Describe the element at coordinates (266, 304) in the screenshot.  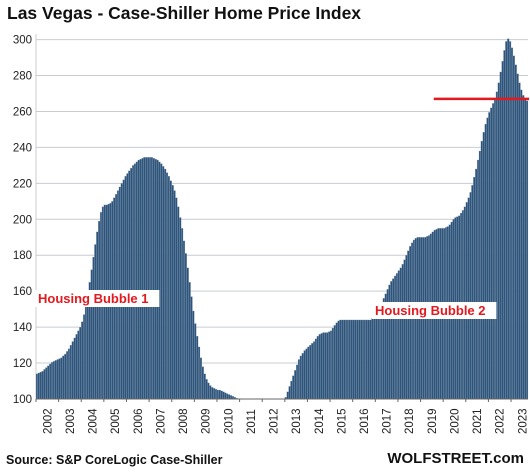
I see `annotations: Housing Bubble 1 Housing Bubble 2` at that location.